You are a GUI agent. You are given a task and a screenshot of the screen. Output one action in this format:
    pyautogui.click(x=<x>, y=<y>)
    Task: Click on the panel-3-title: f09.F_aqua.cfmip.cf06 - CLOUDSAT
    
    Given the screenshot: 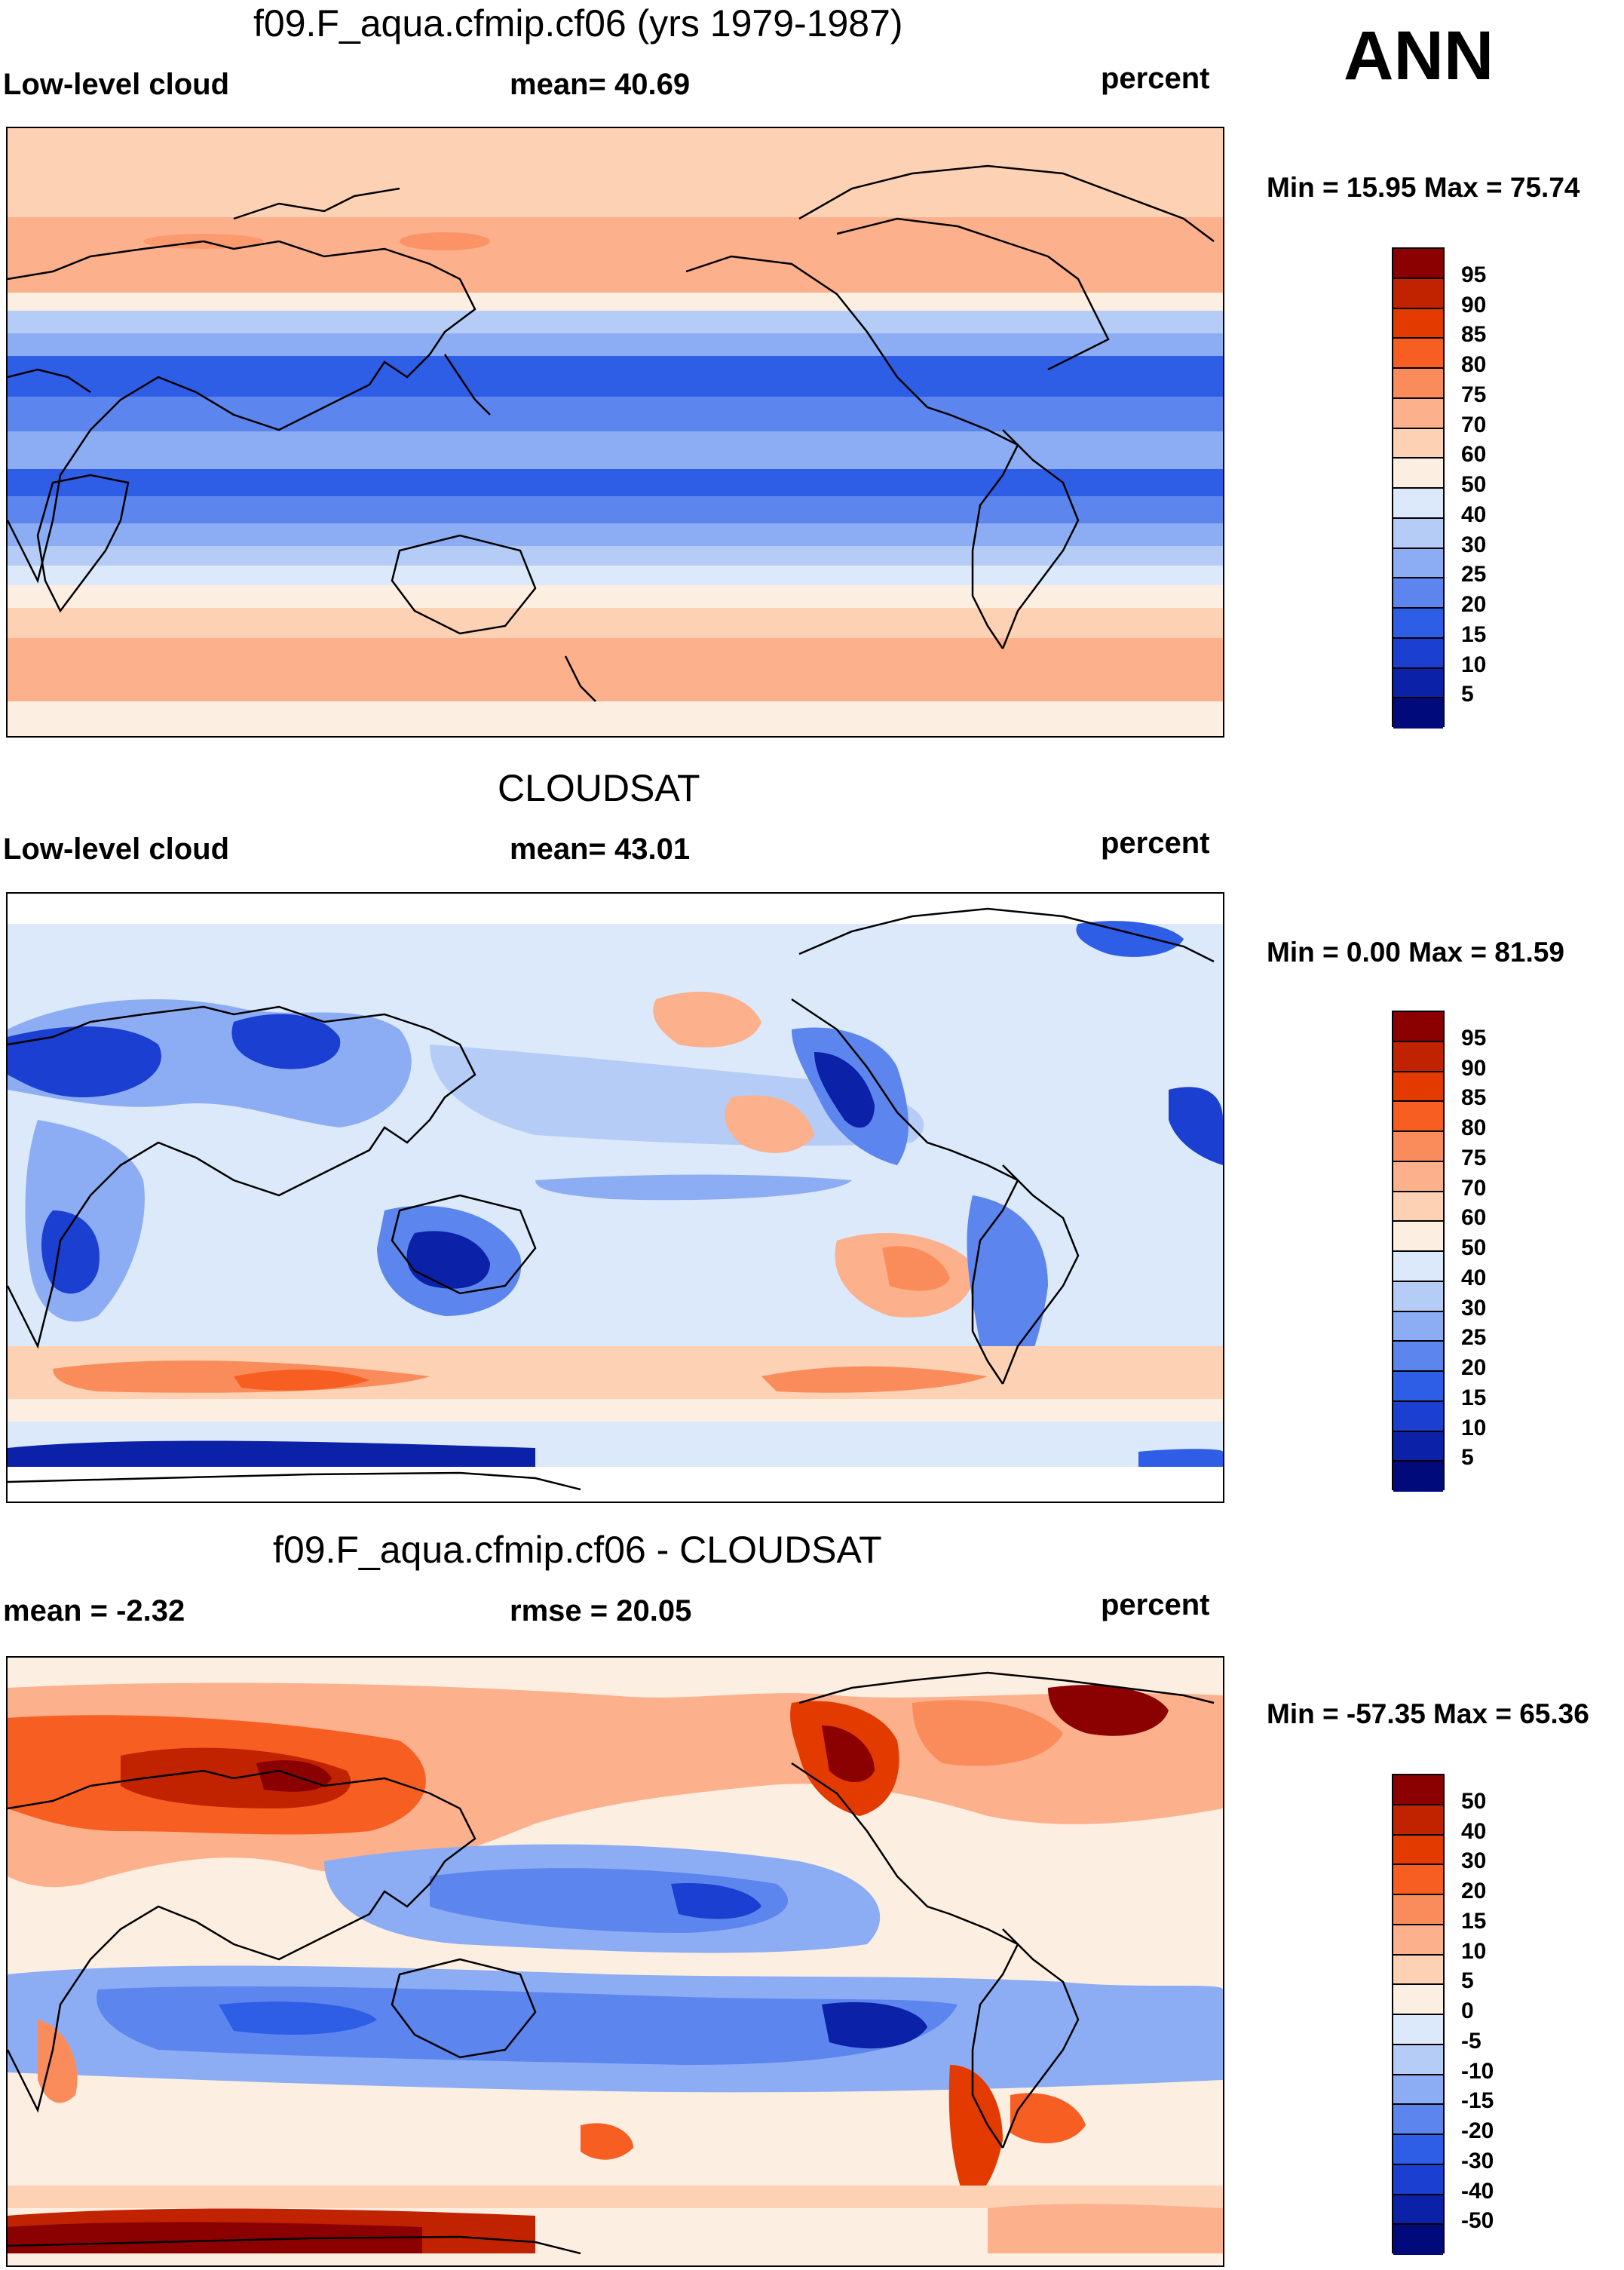 What is the action you would take?
    pyautogui.click(x=578, y=1550)
    